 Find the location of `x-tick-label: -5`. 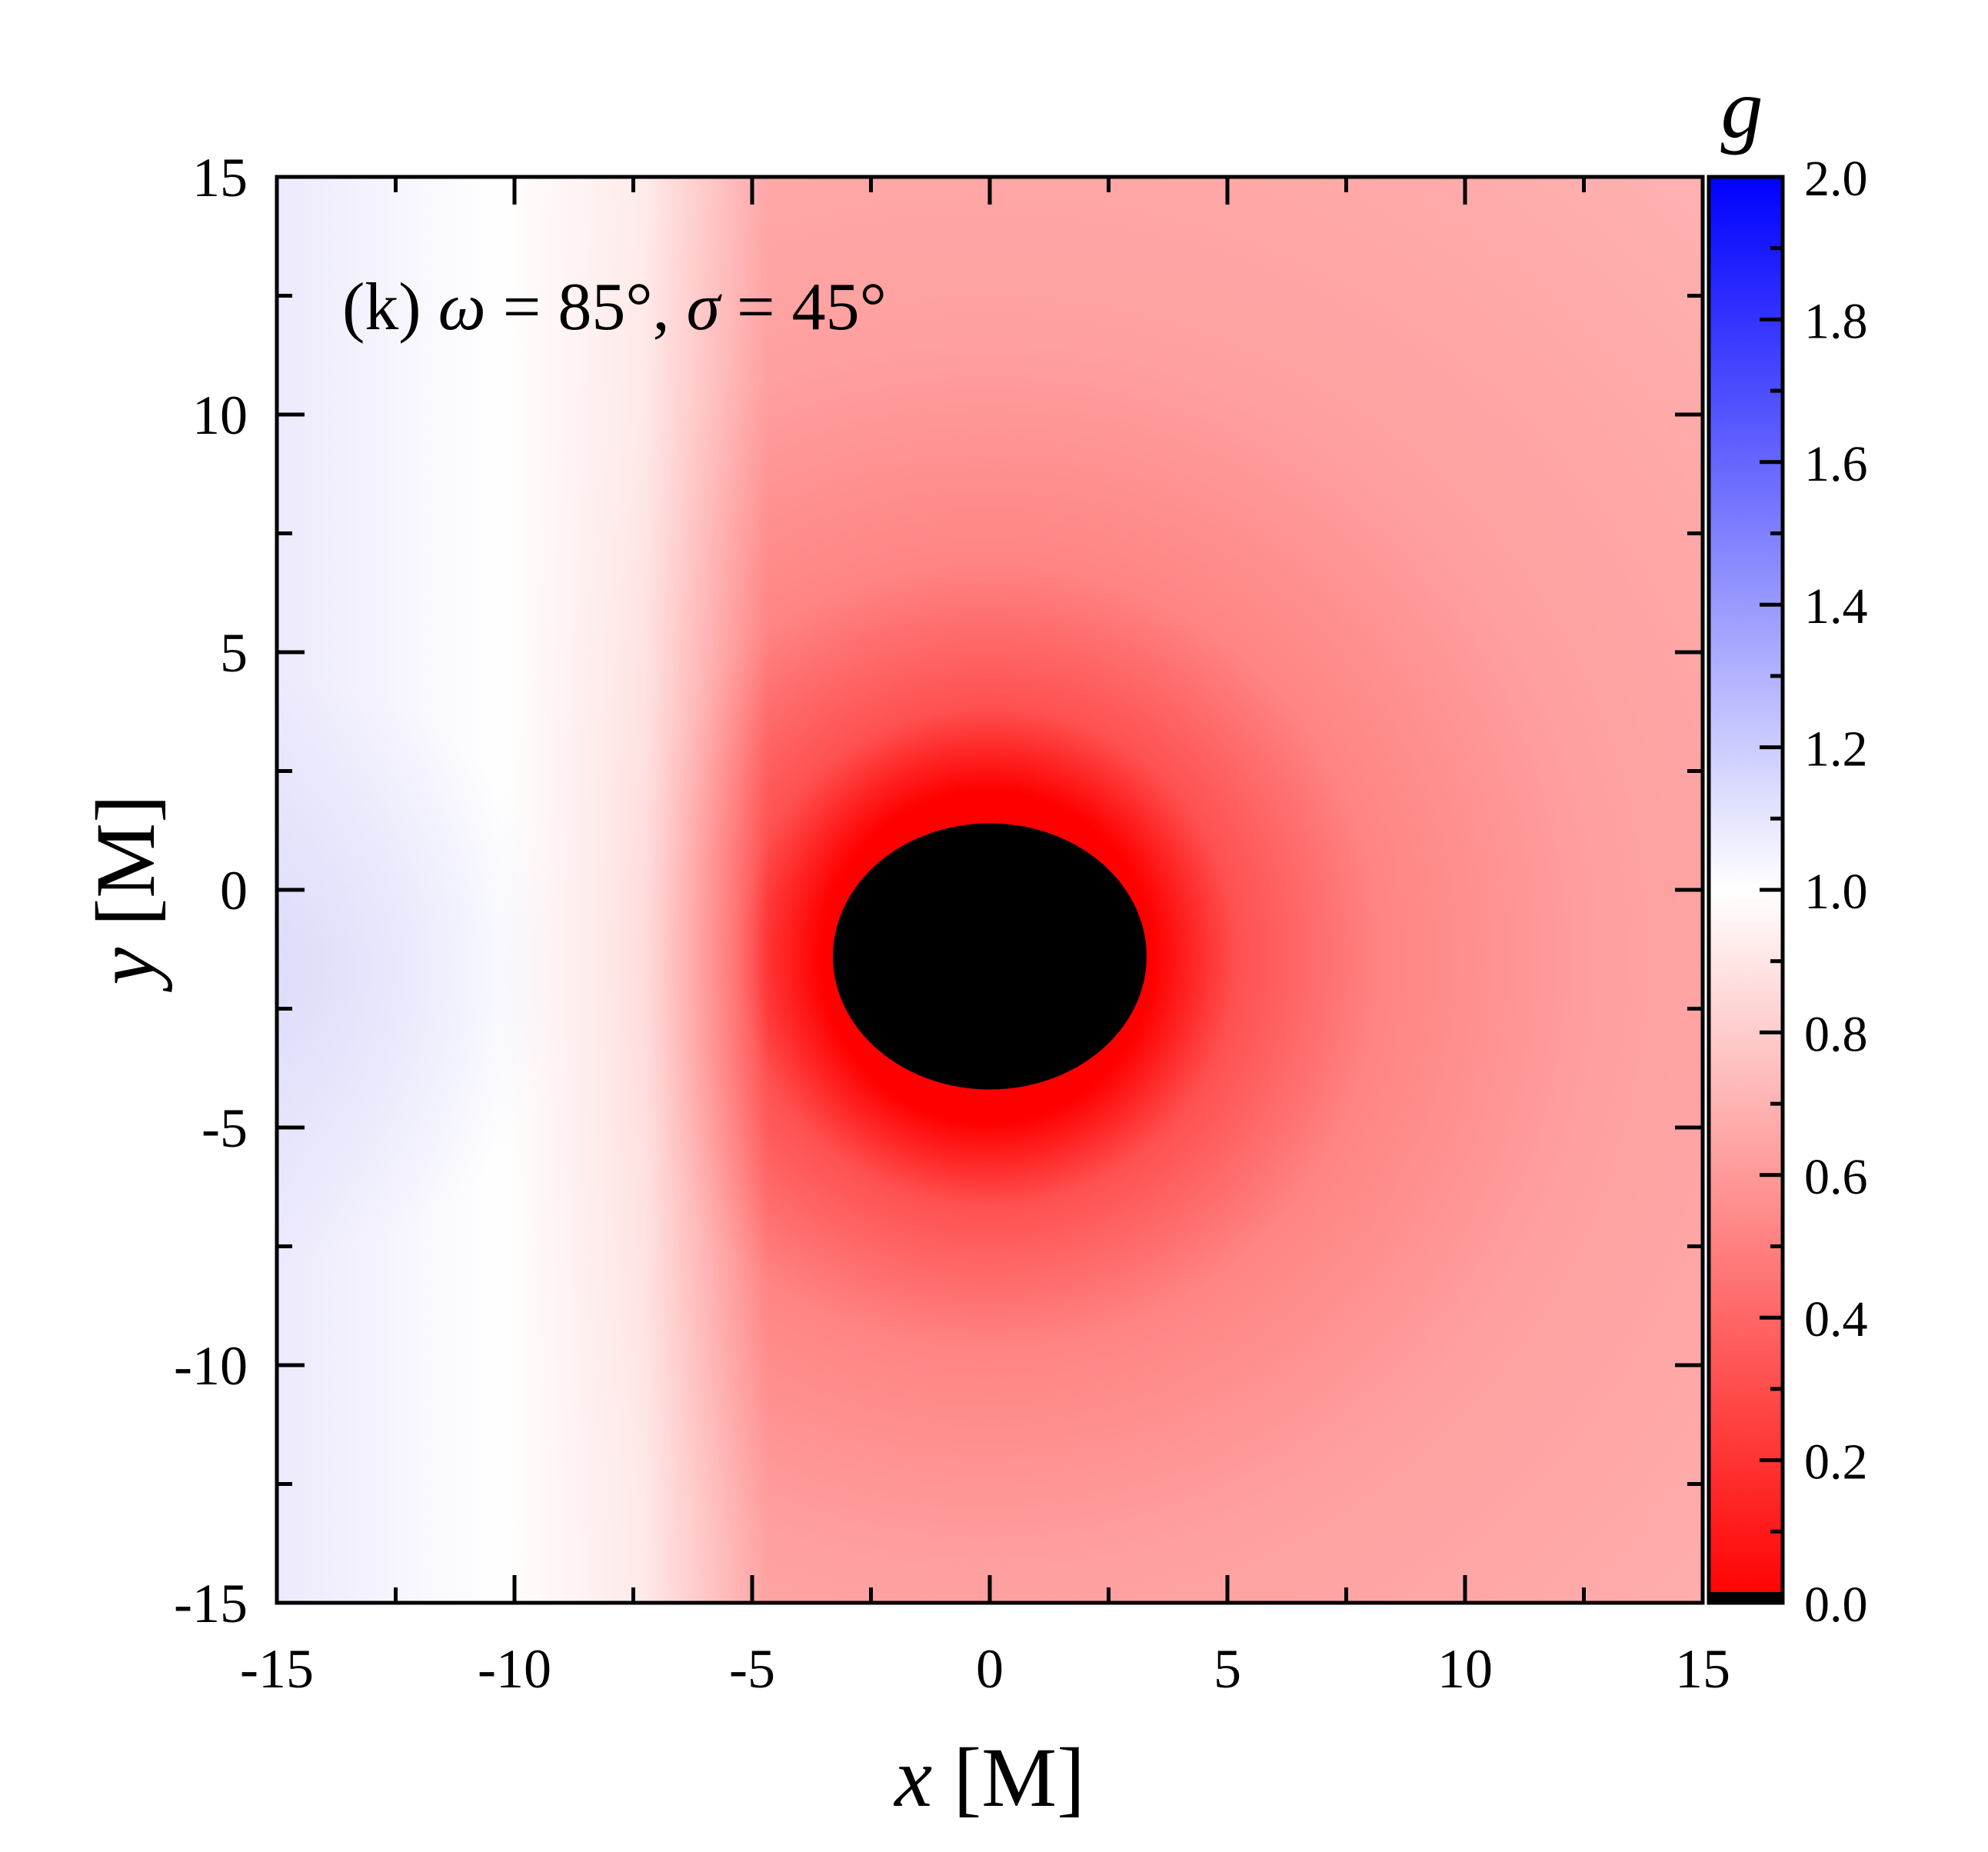

x-tick-label: -5 is located at coordinates (752, 1669).